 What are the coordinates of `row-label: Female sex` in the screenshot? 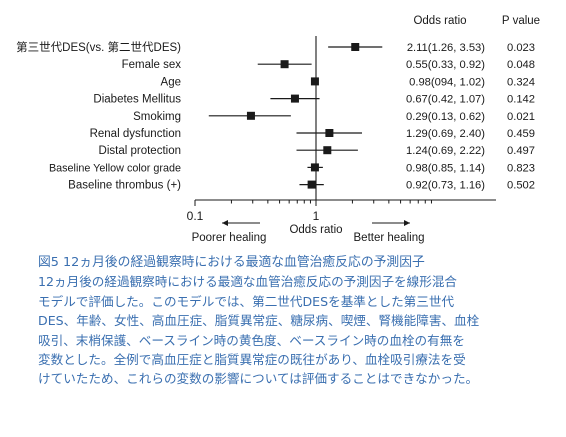 It's located at (152, 65).